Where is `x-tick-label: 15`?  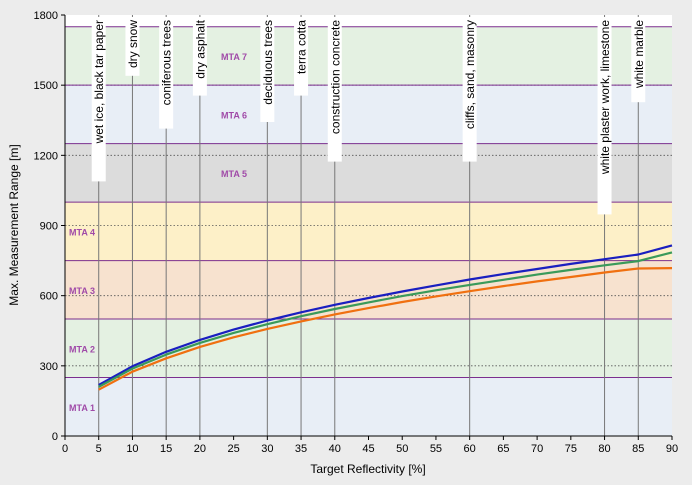 x-tick-label: 15 is located at coordinates (166, 449).